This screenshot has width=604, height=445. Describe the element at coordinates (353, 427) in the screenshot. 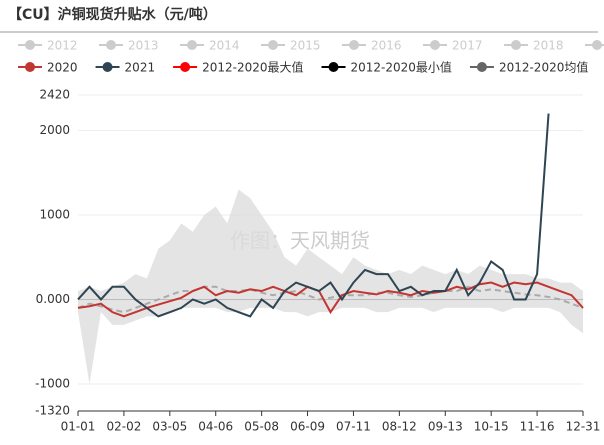

I see `x-tick-label: 07-11` at that location.